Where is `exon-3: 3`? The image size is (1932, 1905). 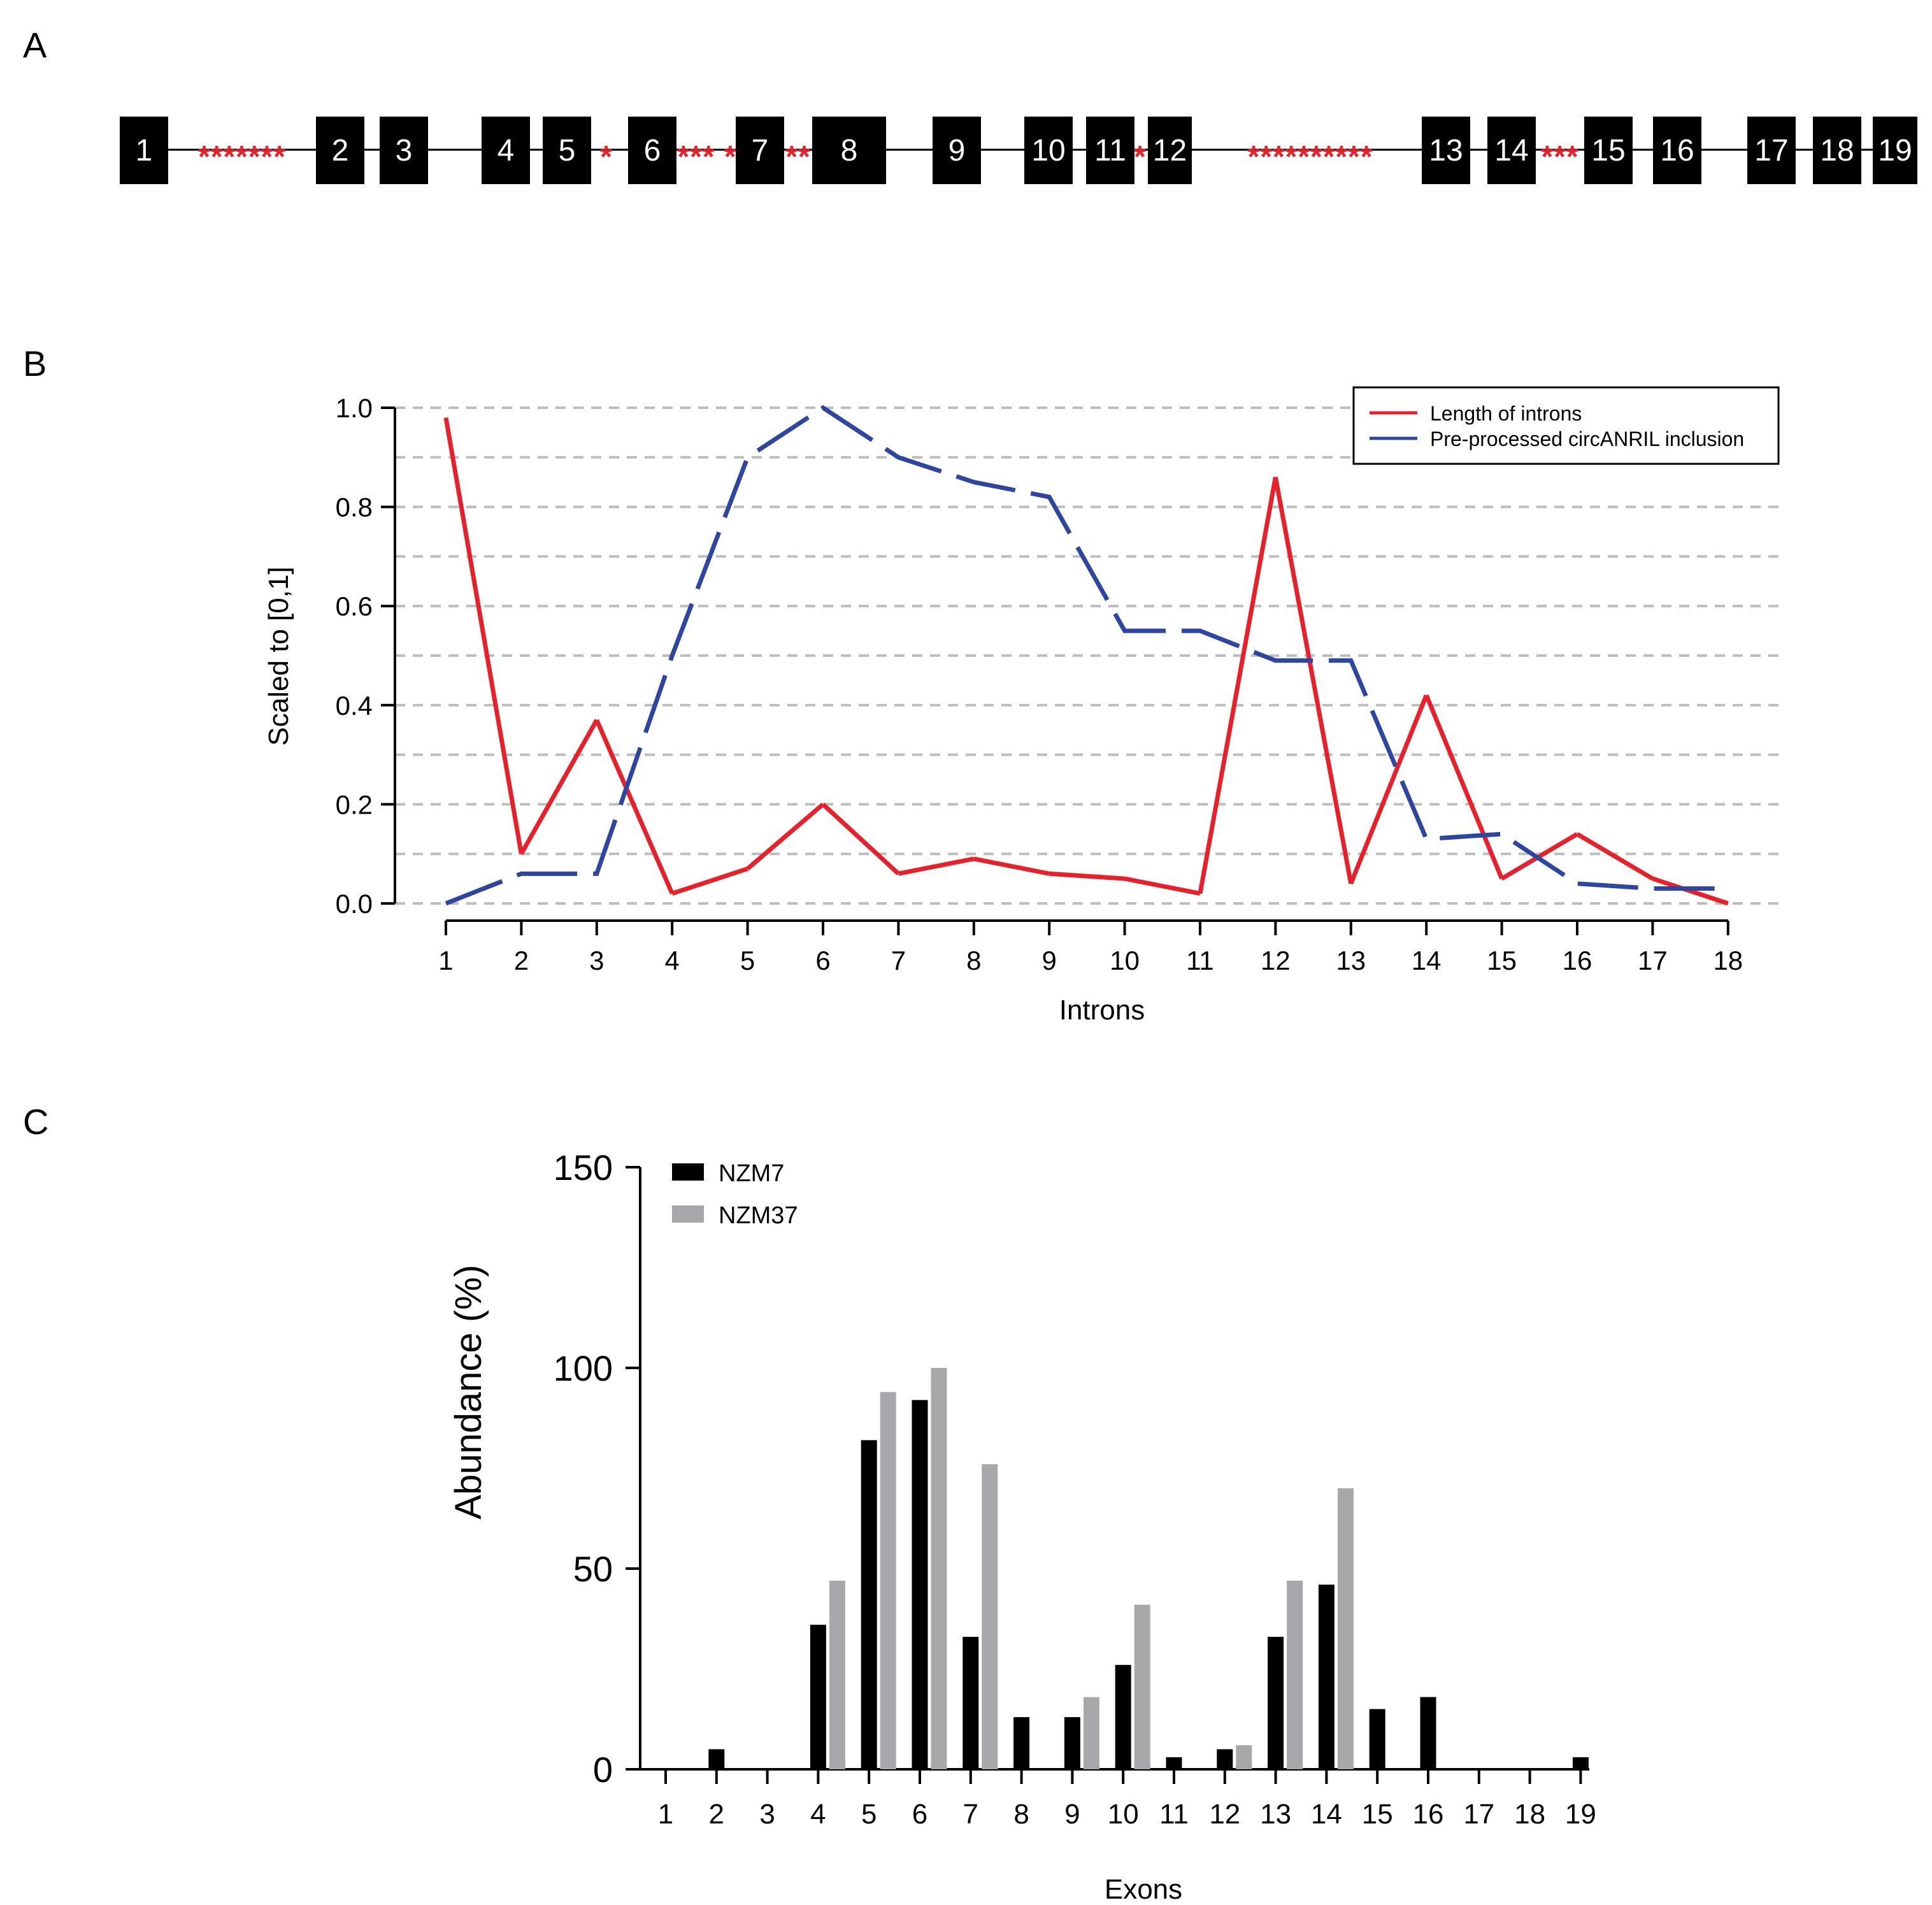
exon-3: 3 is located at coordinates (404, 150).